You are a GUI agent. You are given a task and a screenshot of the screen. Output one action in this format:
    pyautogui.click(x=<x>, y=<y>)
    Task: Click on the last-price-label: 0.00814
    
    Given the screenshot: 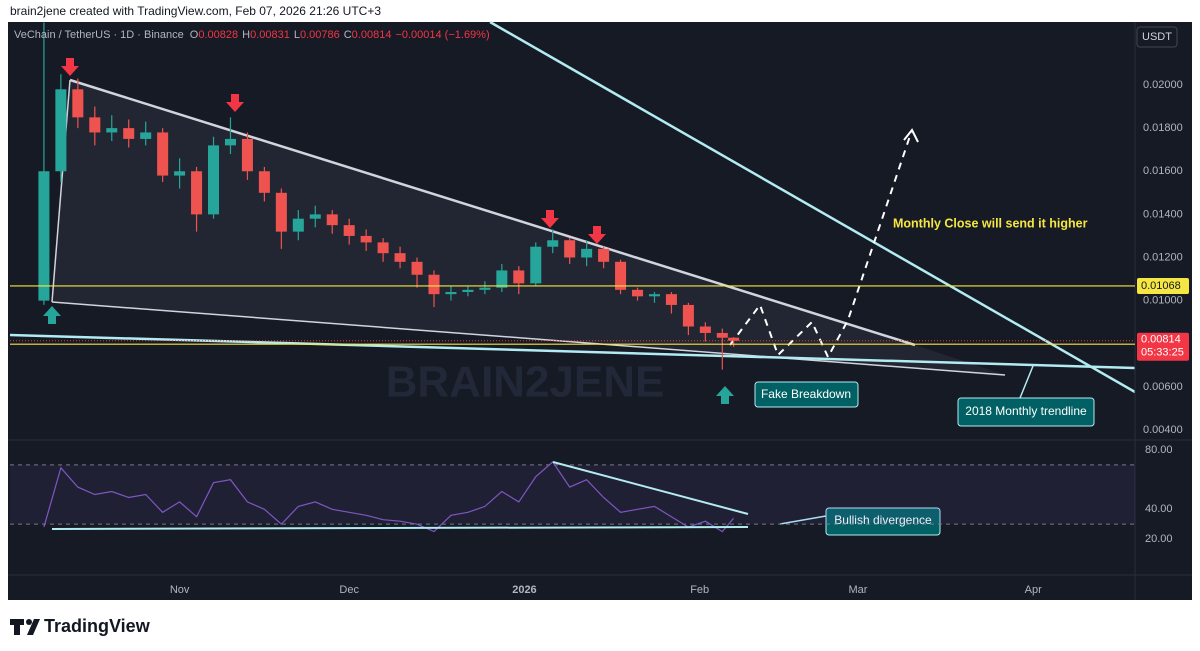 What is the action you would take?
    pyautogui.click(x=1161, y=340)
    